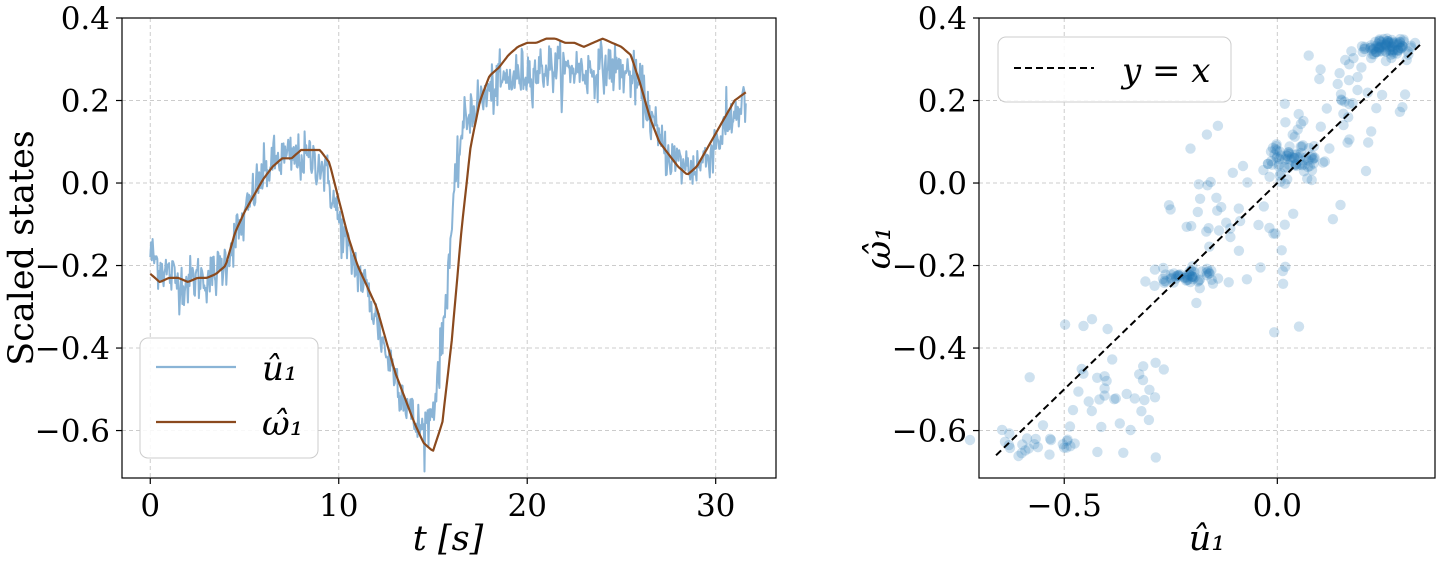  Describe the element at coordinates (85, 184) in the screenshot. I see `left-ytick-label: 0.0` at that location.